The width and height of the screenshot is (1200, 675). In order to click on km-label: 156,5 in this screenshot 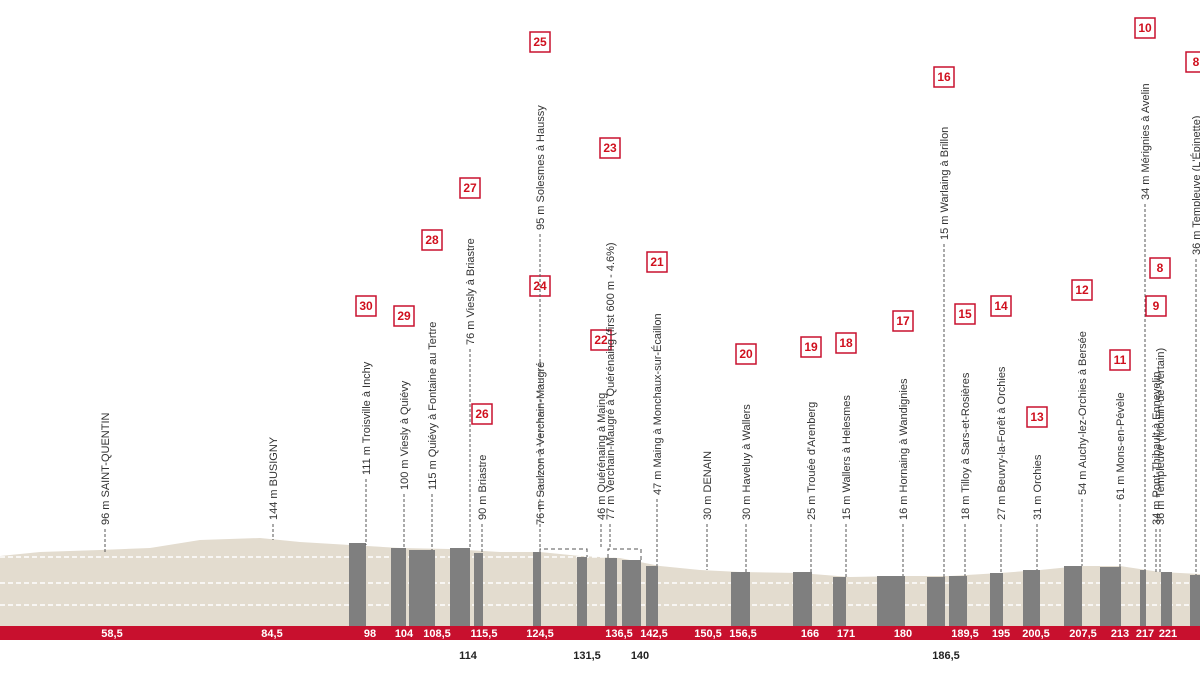, I will do `click(743, 634)`.